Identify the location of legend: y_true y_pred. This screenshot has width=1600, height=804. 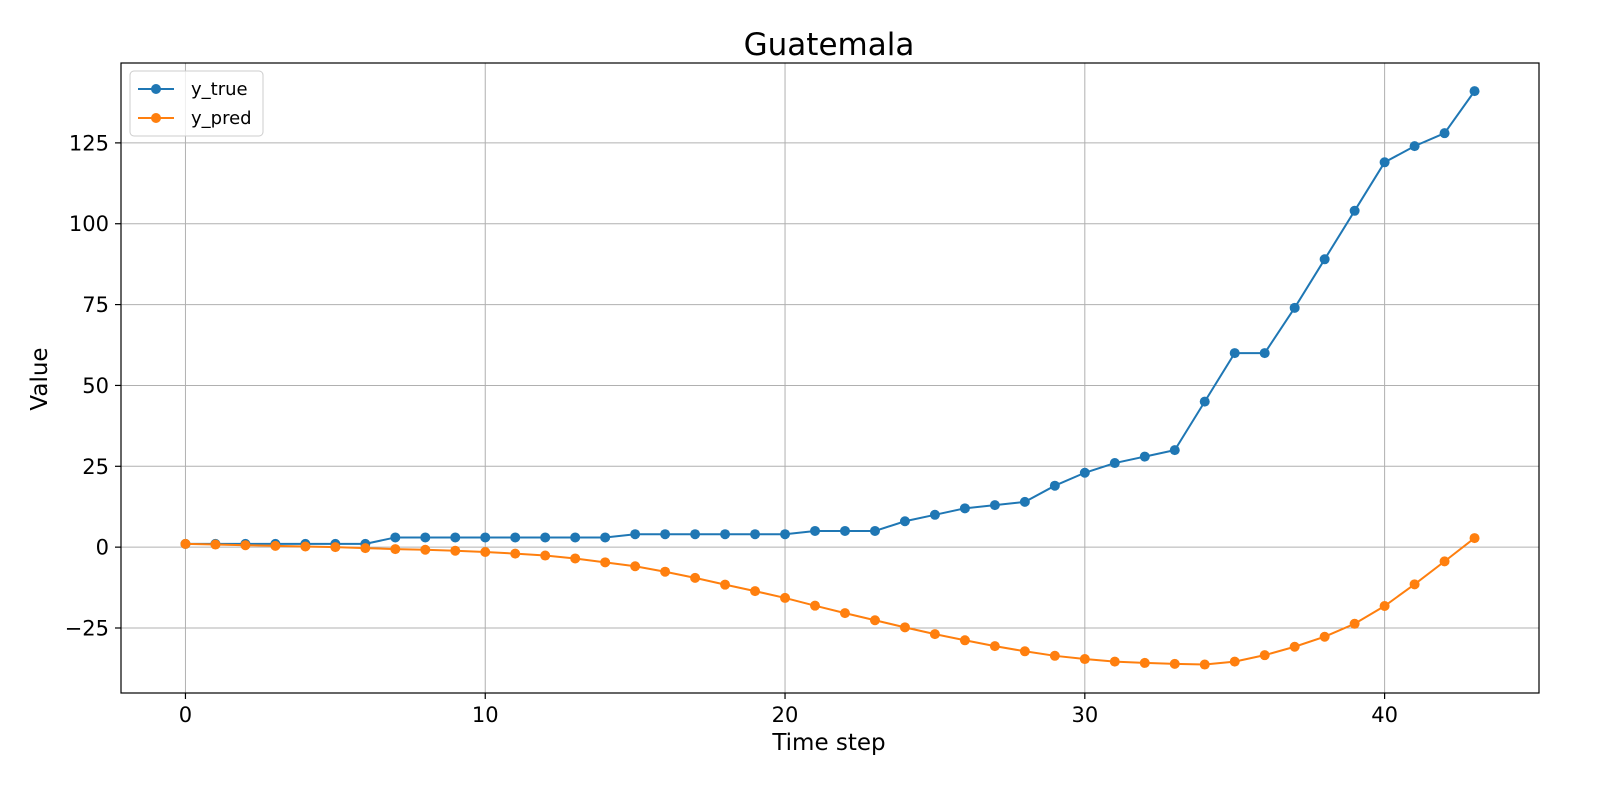
(196, 103).